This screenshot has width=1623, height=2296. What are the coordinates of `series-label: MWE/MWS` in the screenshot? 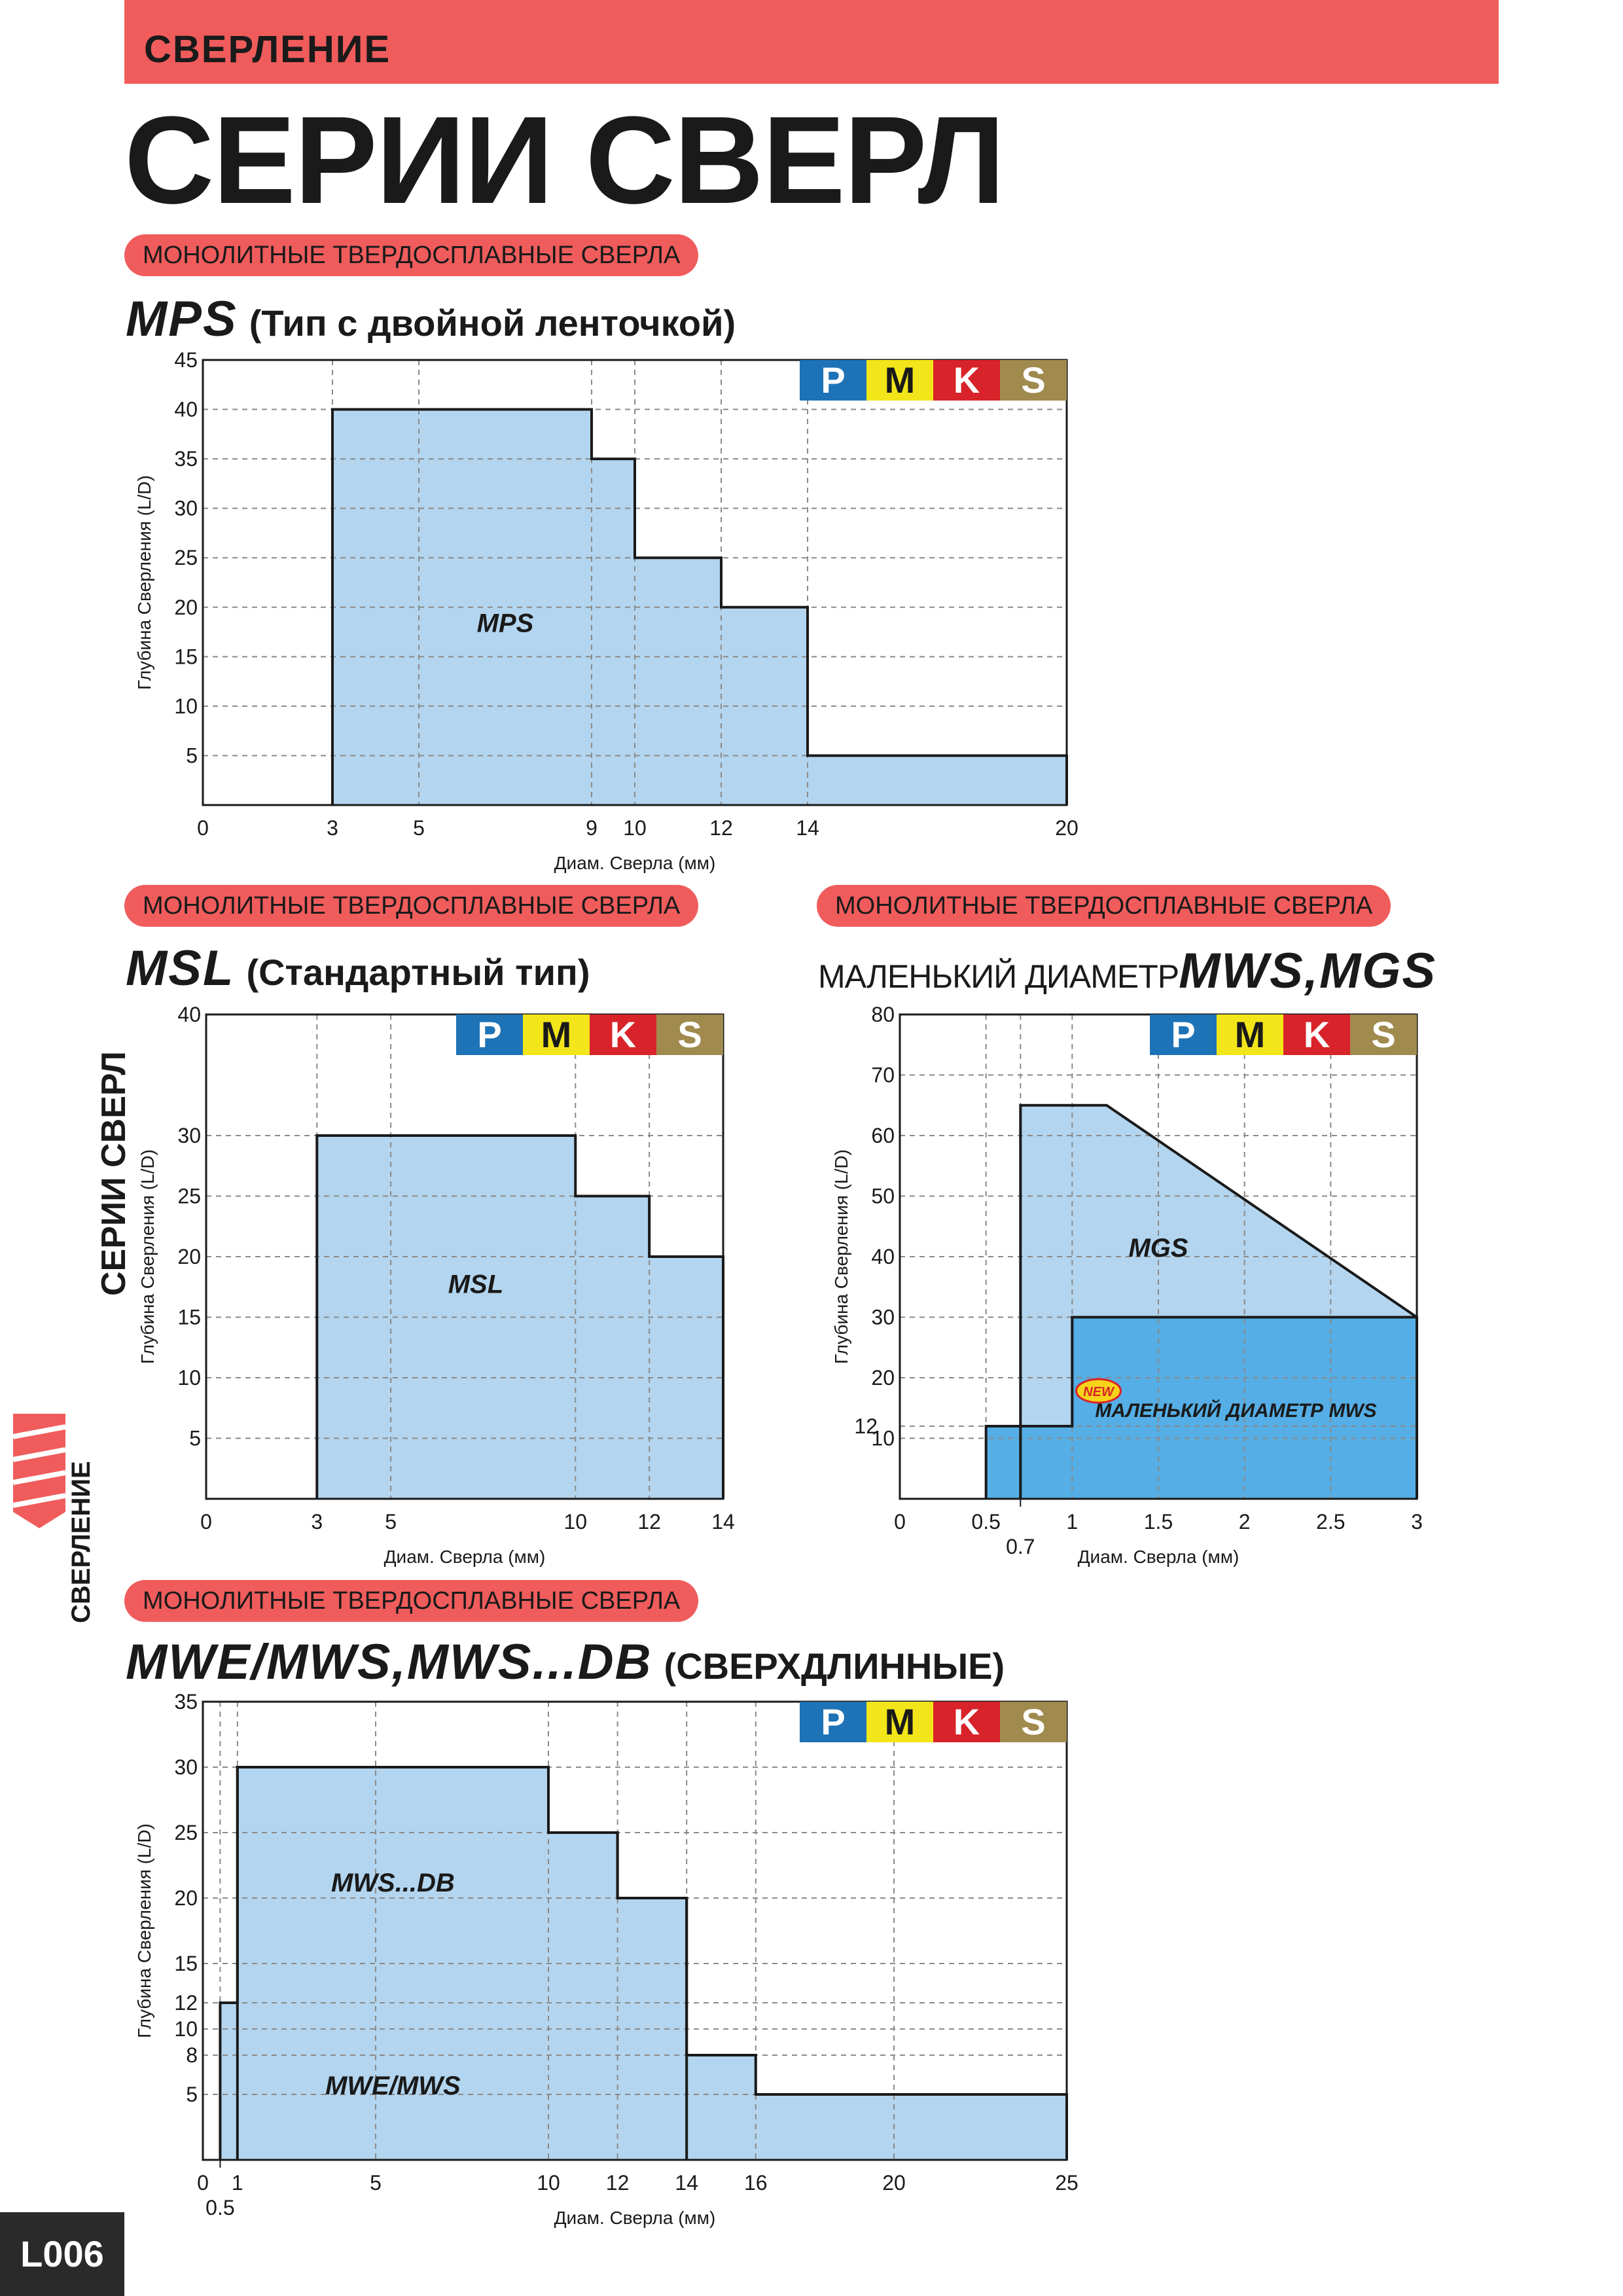 It's located at (393, 2086).